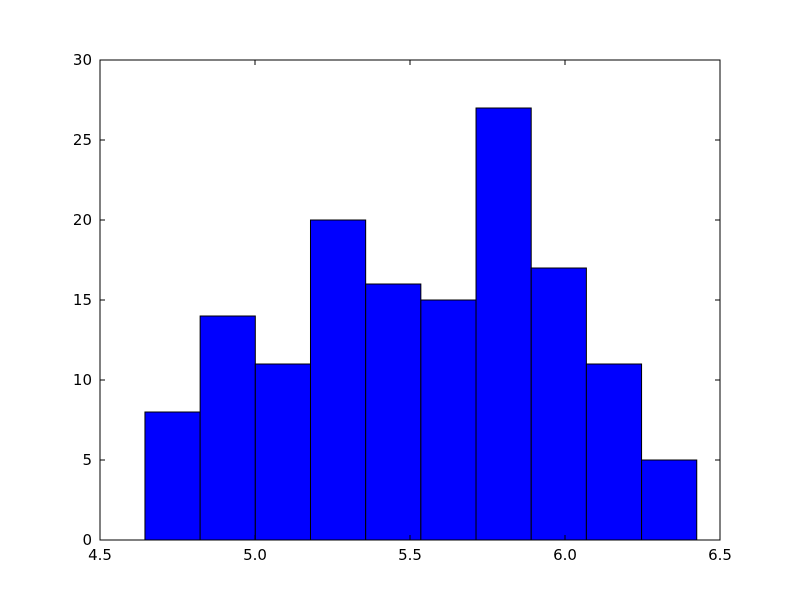  What do you see at coordinates (82, 300) in the screenshot?
I see `y-tick-label: 15` at bounding box center [82, 300].